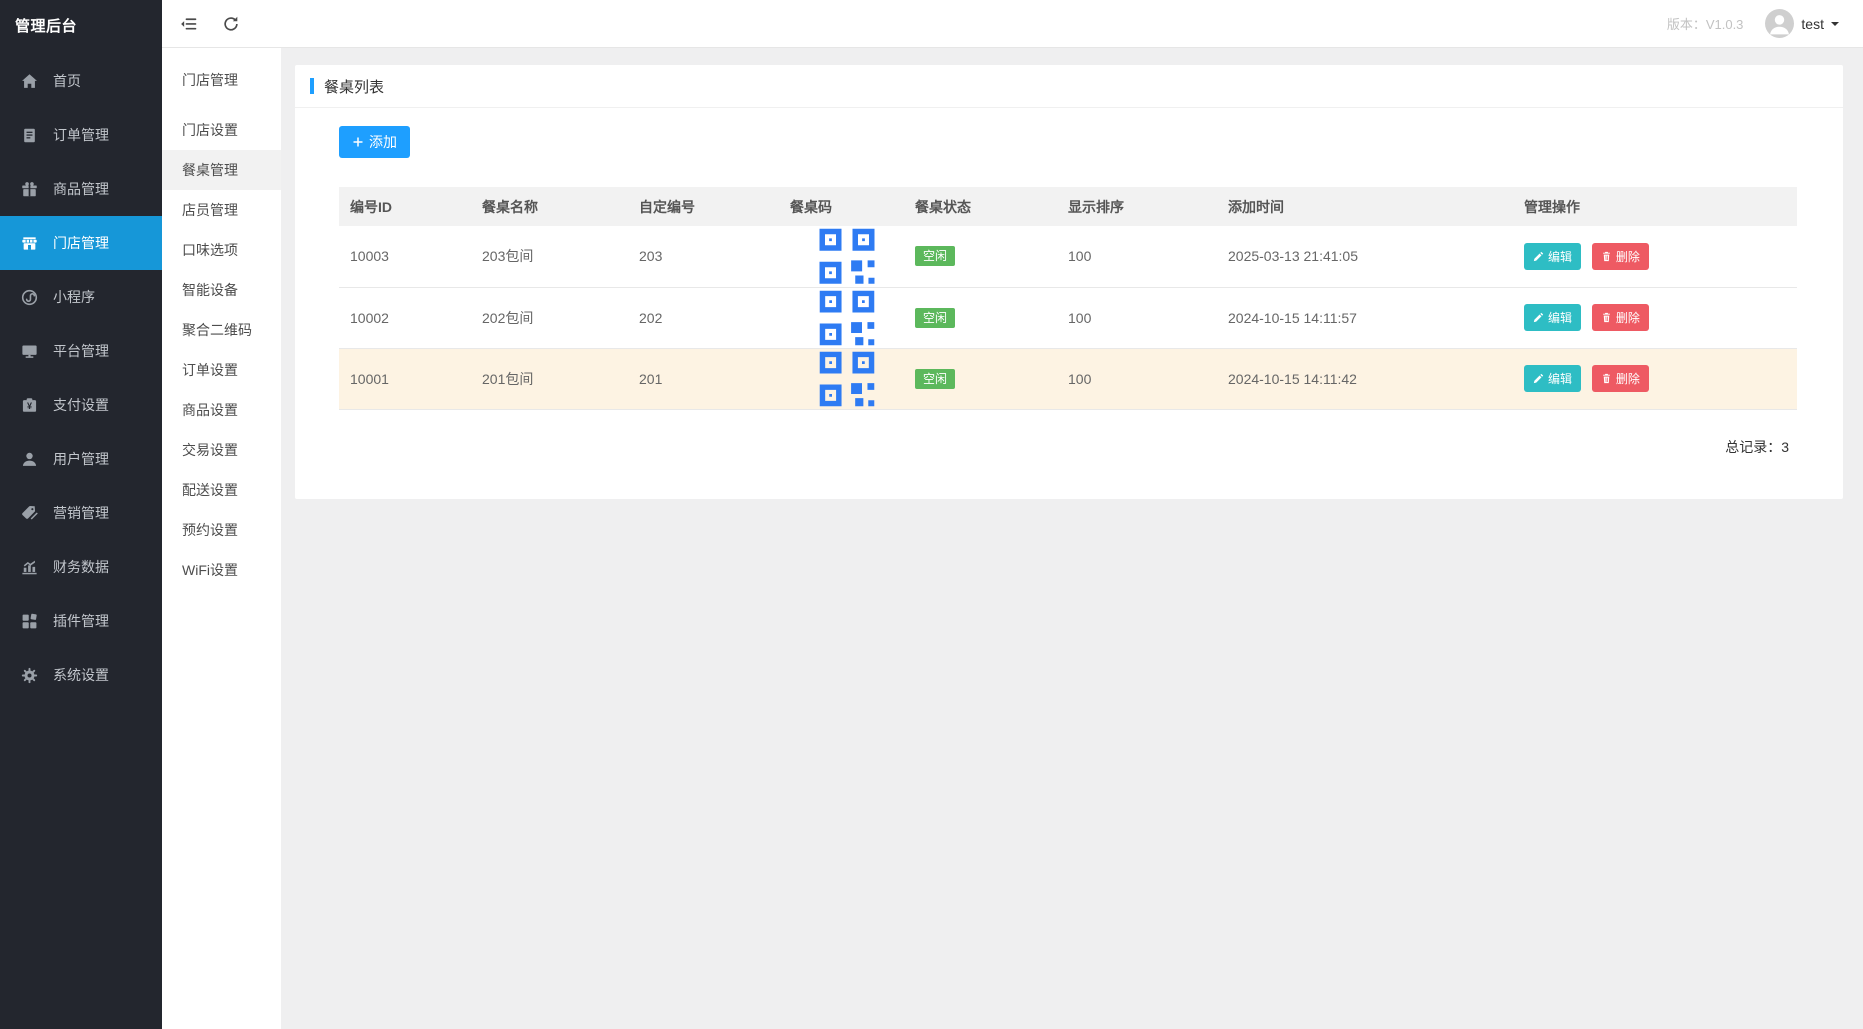  Describe the element at coordinates (210, 80) in the screenshot. I see `submenu-title: 门店管理` at that location.